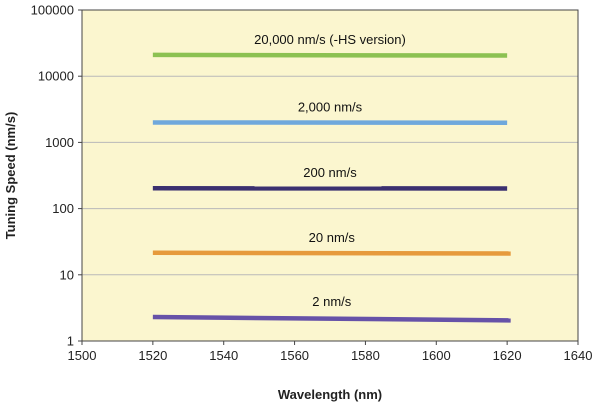 The width and height of the screenshot is (600, 407). I want to click on x-tick-label: 1580, so click(365, 355).